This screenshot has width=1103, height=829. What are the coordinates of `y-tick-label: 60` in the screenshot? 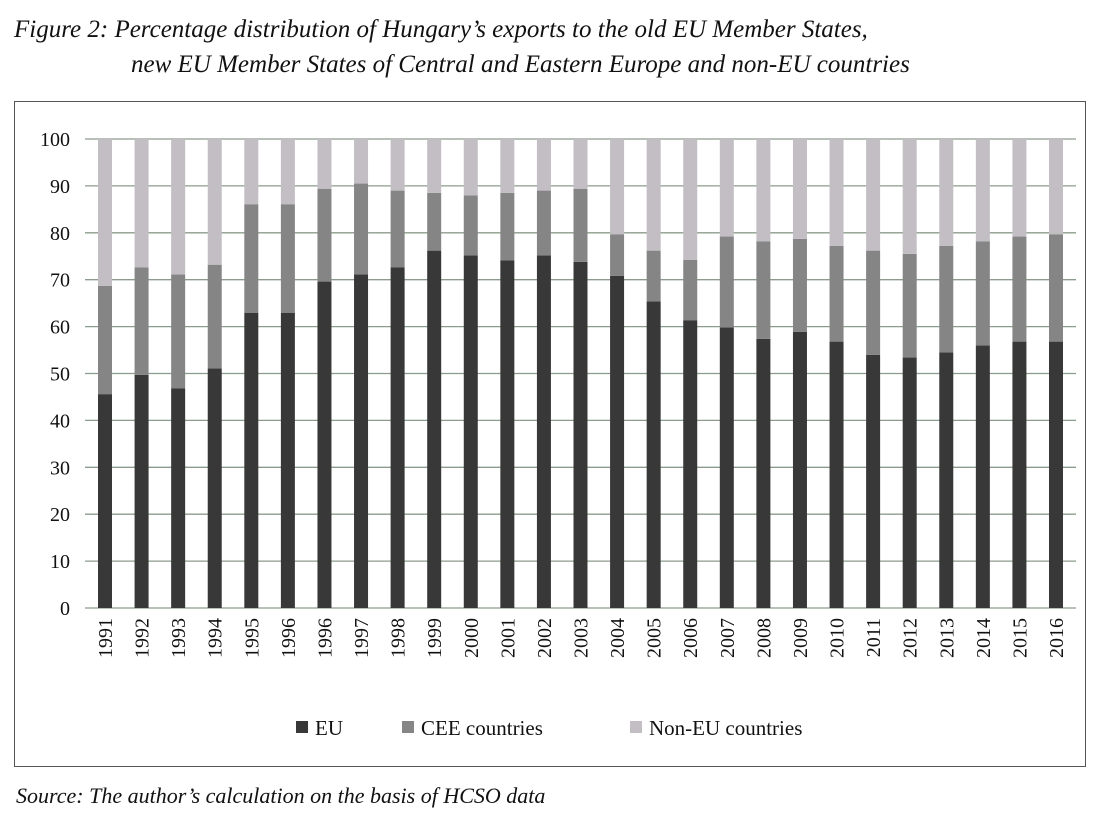 It's located at (60, 328).